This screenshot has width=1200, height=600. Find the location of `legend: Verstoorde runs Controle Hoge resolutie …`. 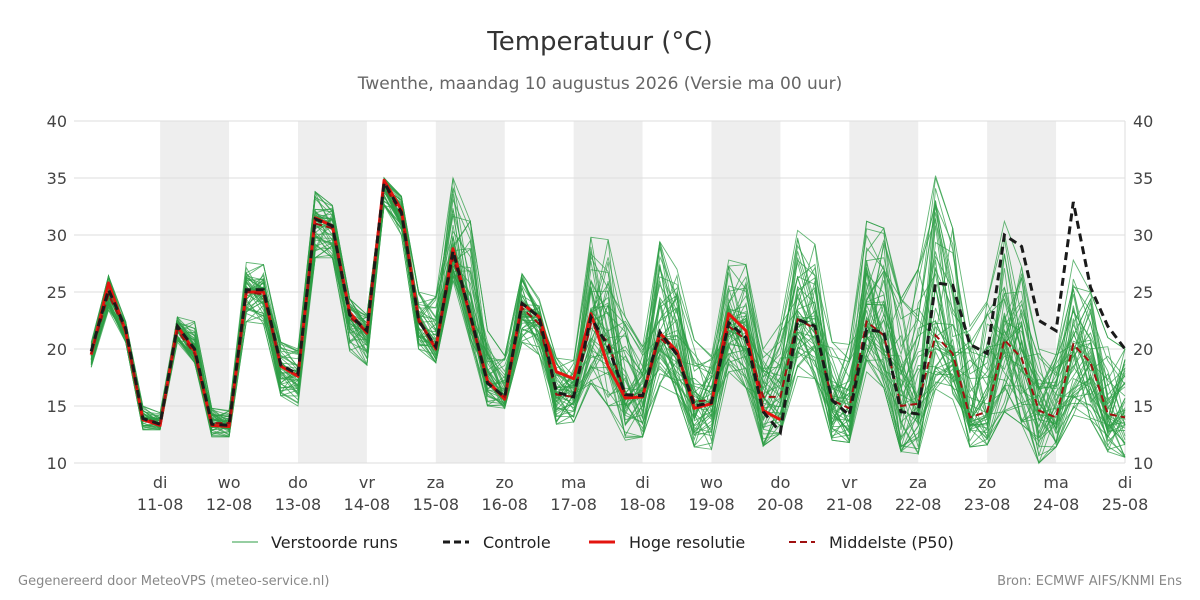

legend: Verstoorde runs Controle Hoge resolutie … is located at coordinates (593, 542).